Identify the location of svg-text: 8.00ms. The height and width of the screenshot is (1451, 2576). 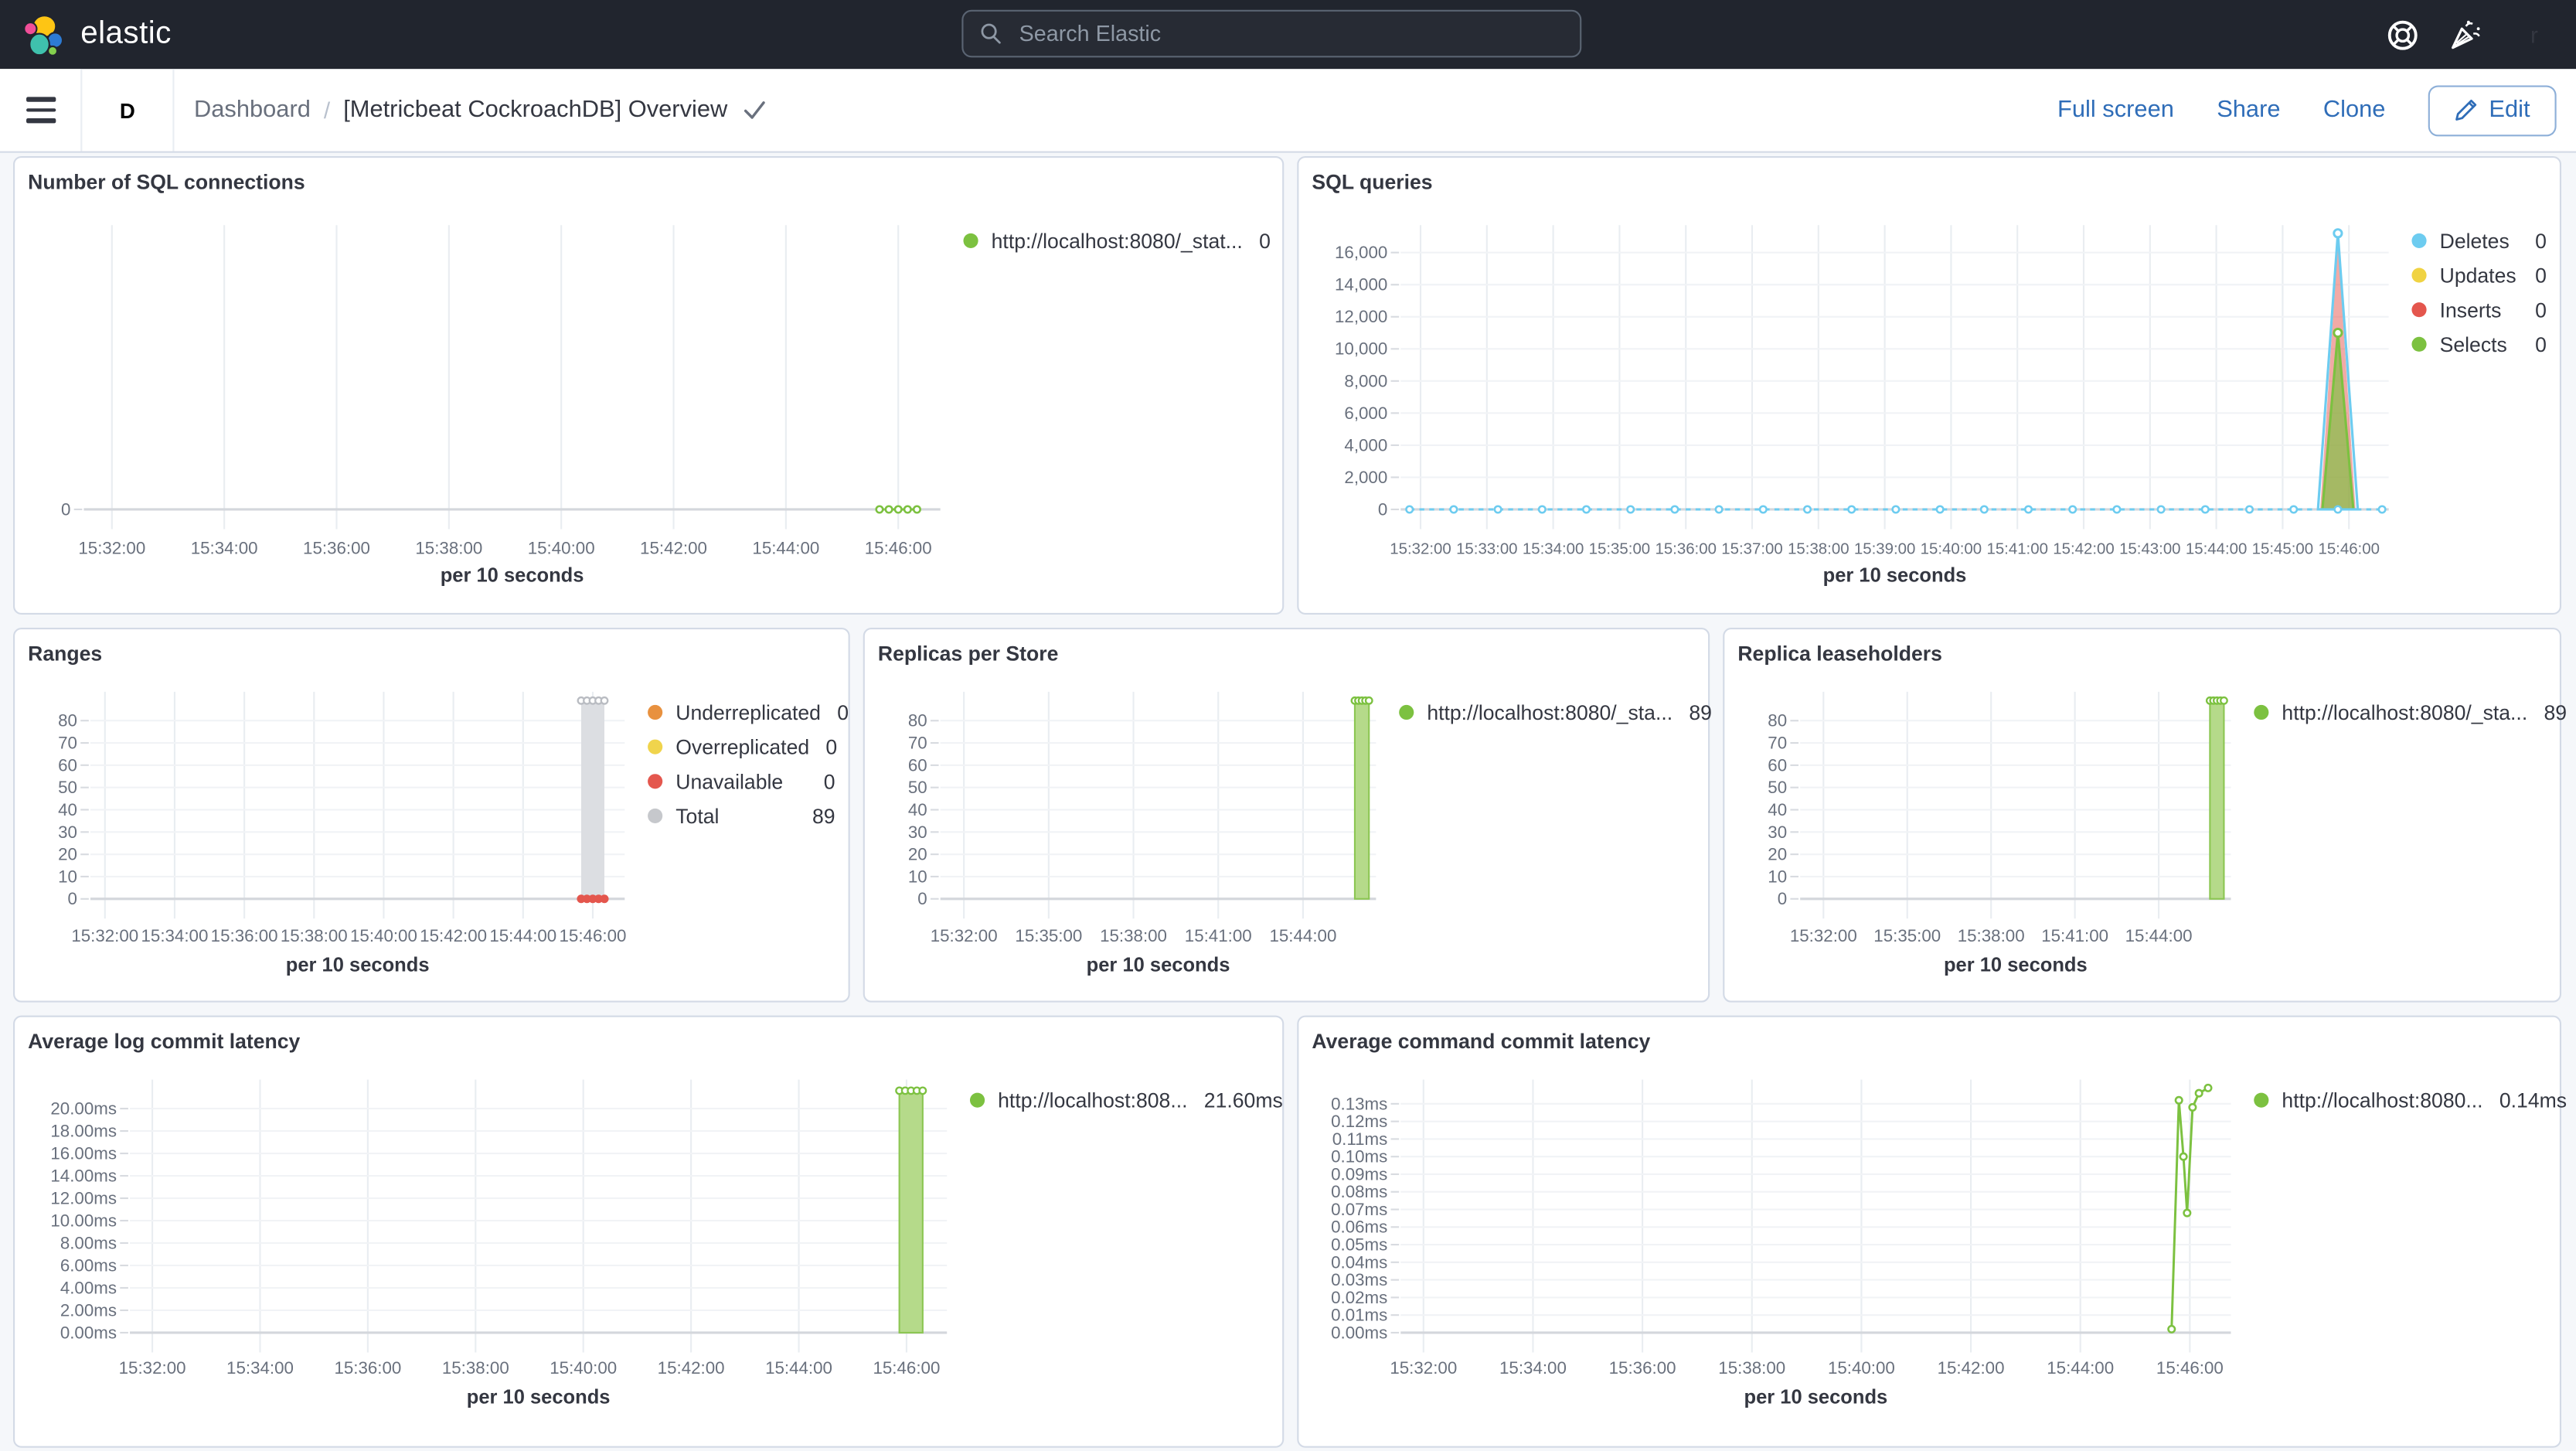
(88, 1242).